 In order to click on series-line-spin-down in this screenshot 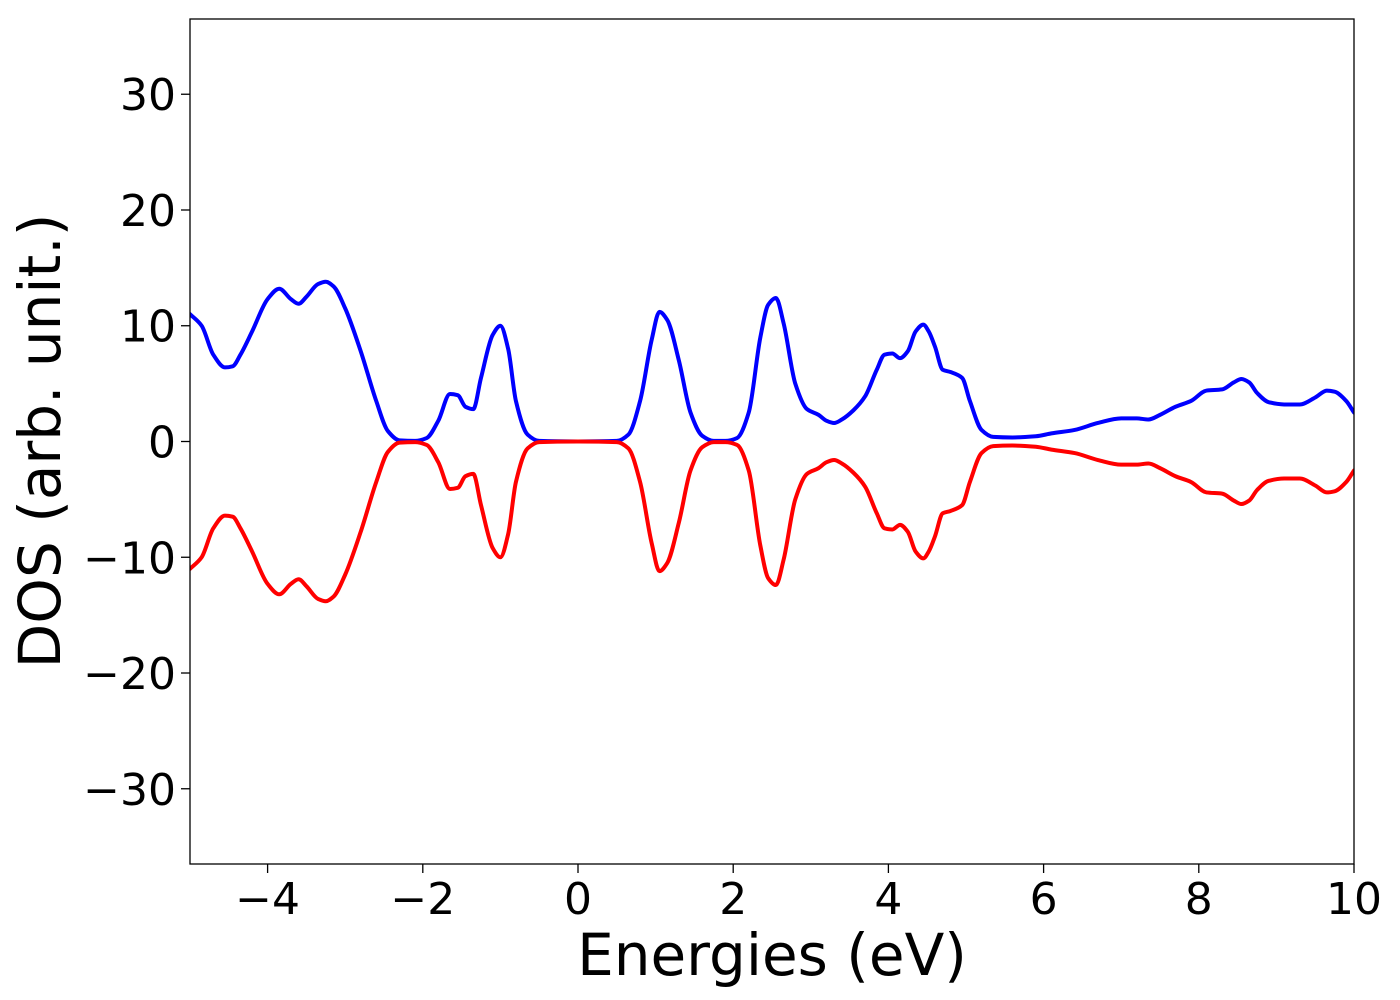, I will do `click(772, 521)`.